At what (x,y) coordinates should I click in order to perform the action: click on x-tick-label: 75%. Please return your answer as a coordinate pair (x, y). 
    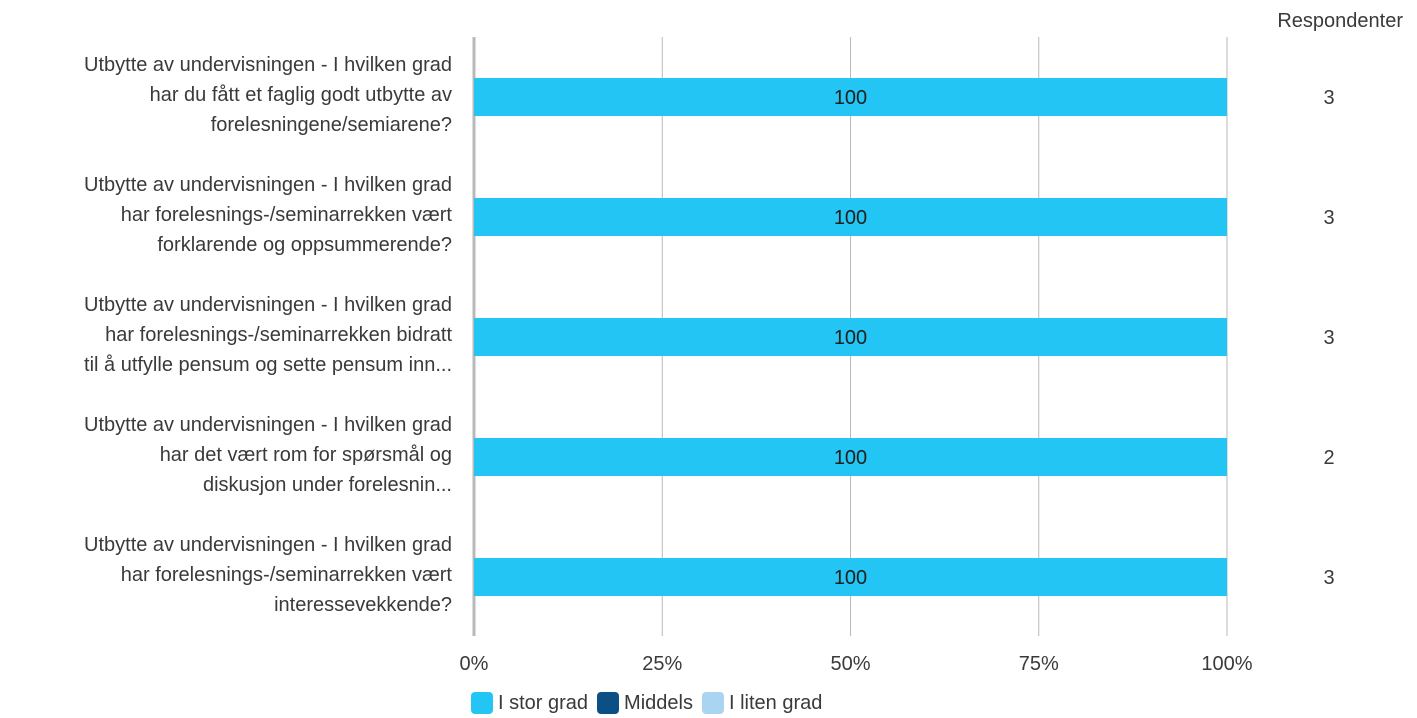
    Looking at the image, I should click on (1039, 664).